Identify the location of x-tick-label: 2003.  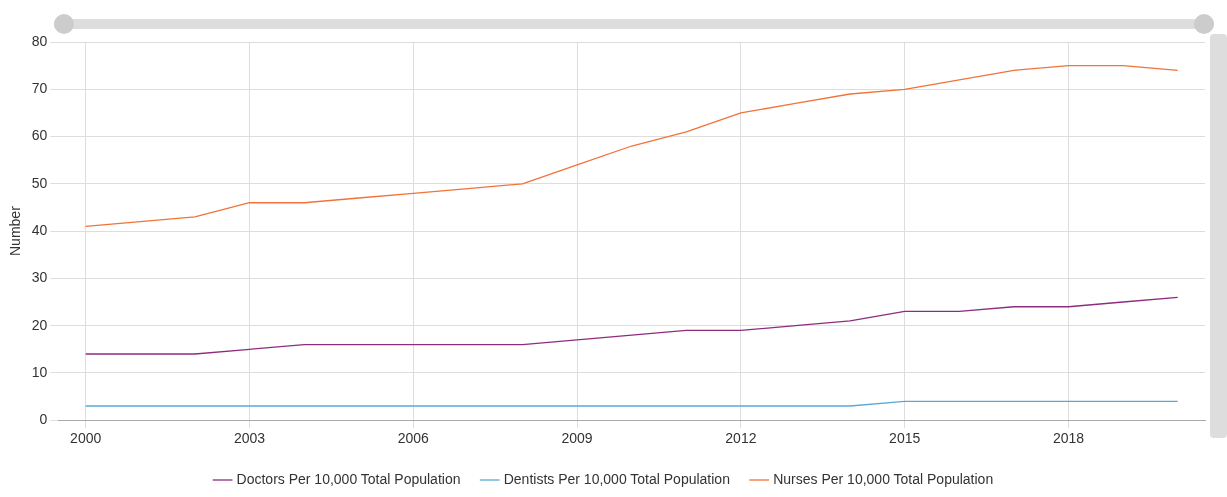
(249, 438).